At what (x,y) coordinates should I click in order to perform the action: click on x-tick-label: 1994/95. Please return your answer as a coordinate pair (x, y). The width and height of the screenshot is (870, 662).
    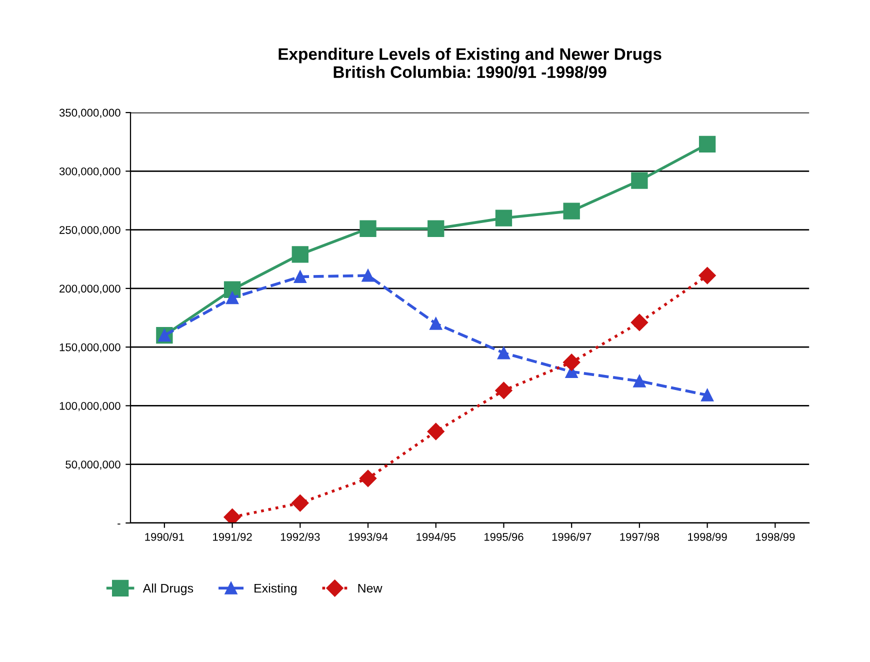
    Looking at the image, I should click on (436, 536).